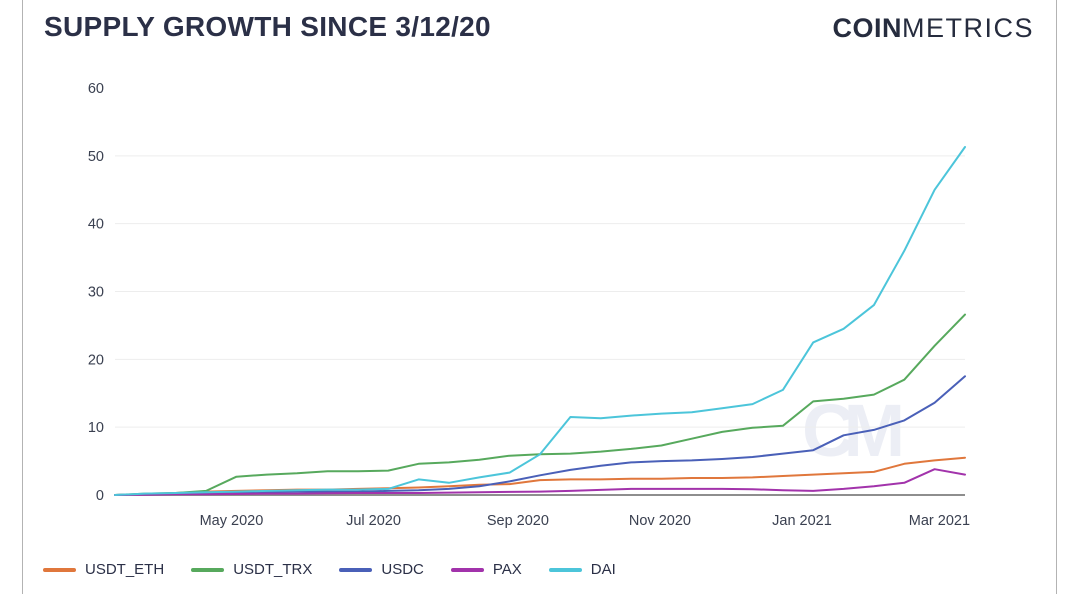 The image size is (1080, 594). I want to click on legend-label: DAI, so click(603, 569).